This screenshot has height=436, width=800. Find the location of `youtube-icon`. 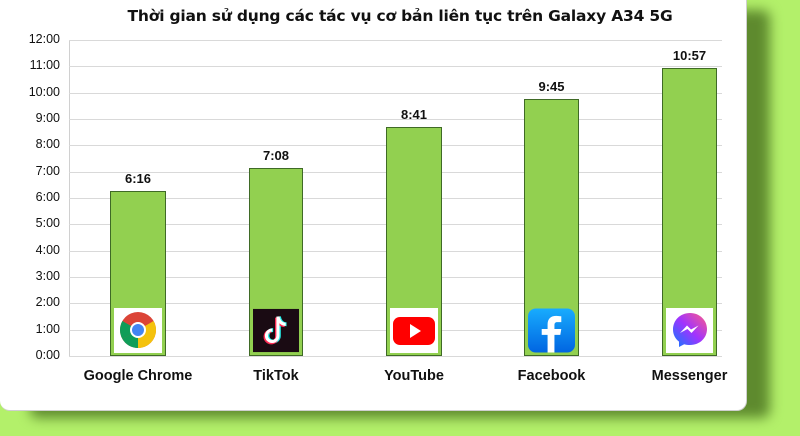

youtube-icon is located at coordinates (414, 330).